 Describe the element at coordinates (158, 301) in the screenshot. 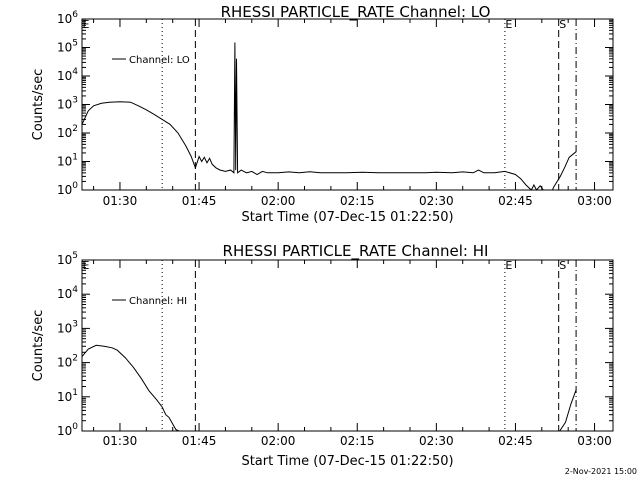

I see `legend-label: Channel: HI` at that location.